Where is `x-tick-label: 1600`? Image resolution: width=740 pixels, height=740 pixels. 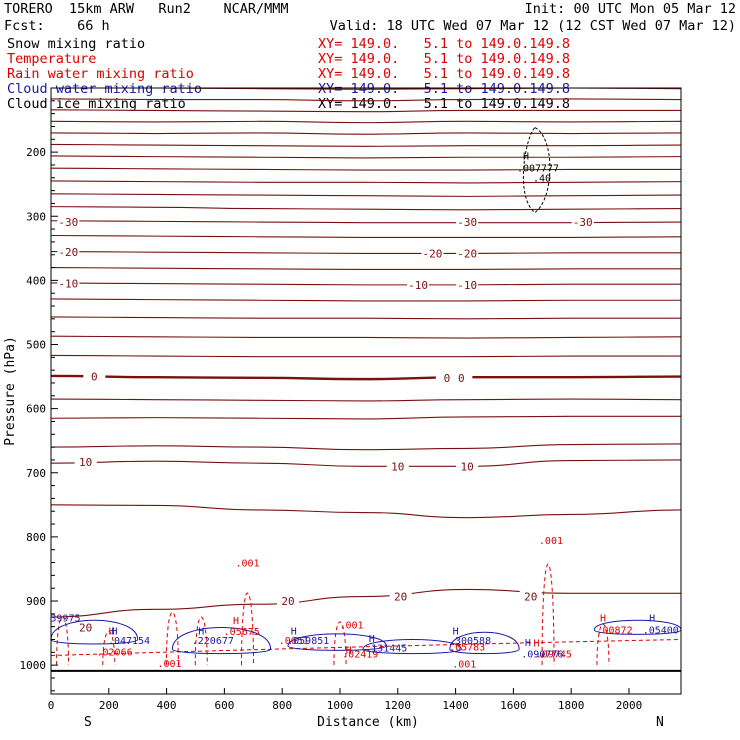
x-tick-label: 1600 is located at coordinates (513, 705).